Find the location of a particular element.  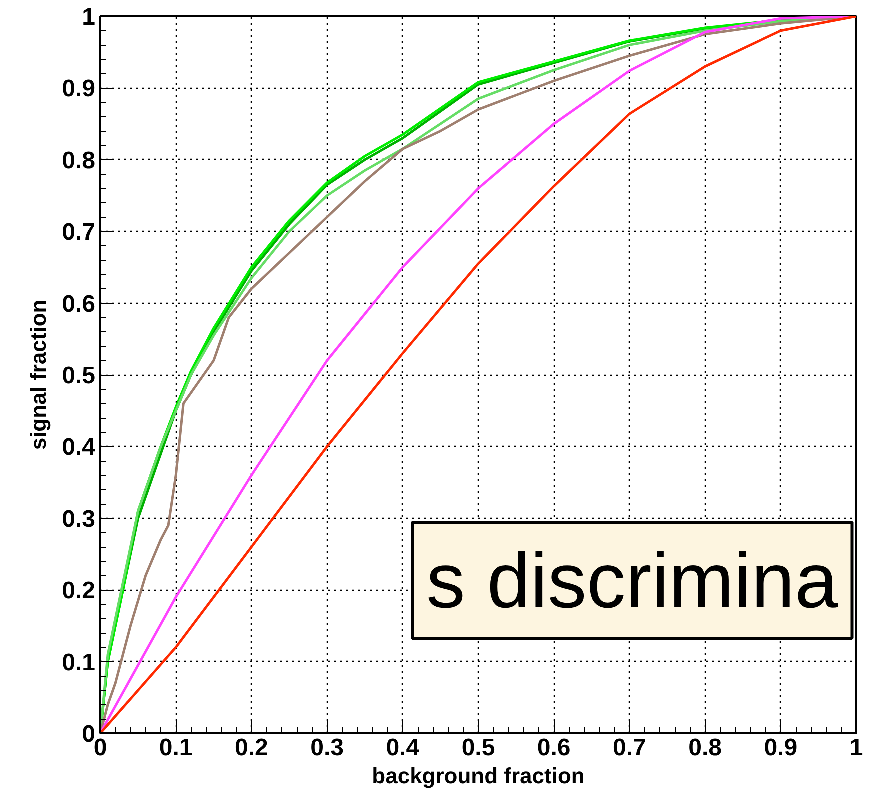

x-tick-label: 0.7 is located at coordinates (629, 748).